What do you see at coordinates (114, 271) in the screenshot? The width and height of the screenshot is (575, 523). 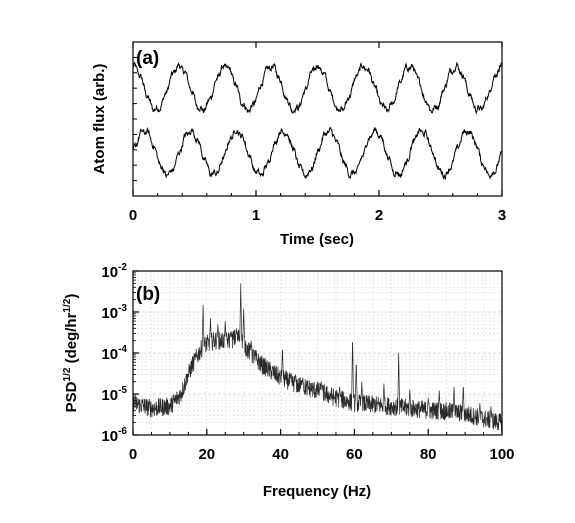 I see `panel-b-y-tick-label: 10⁻²` at bounding box center [114, 271].